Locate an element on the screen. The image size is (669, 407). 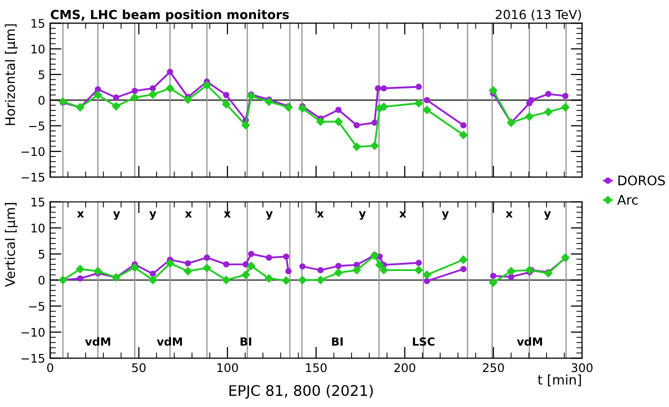
x-tick-label: 150 is located at coordinates (316, 367).